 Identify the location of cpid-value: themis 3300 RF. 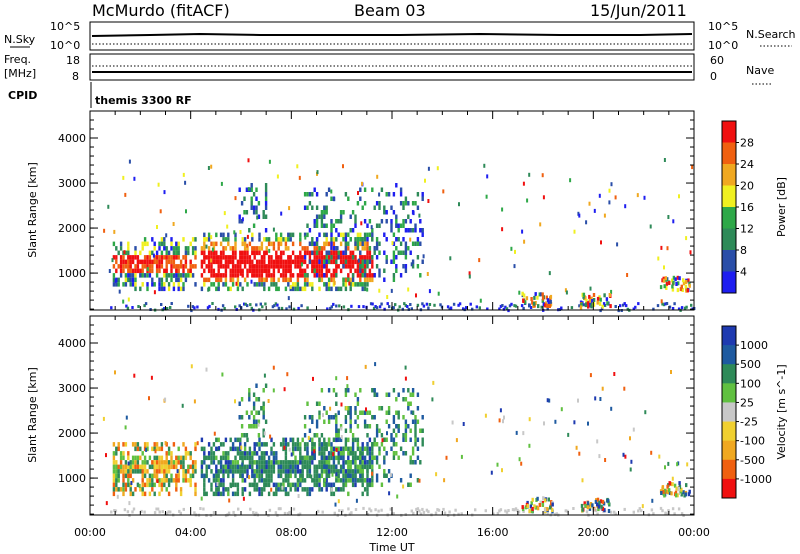
(143, 100).